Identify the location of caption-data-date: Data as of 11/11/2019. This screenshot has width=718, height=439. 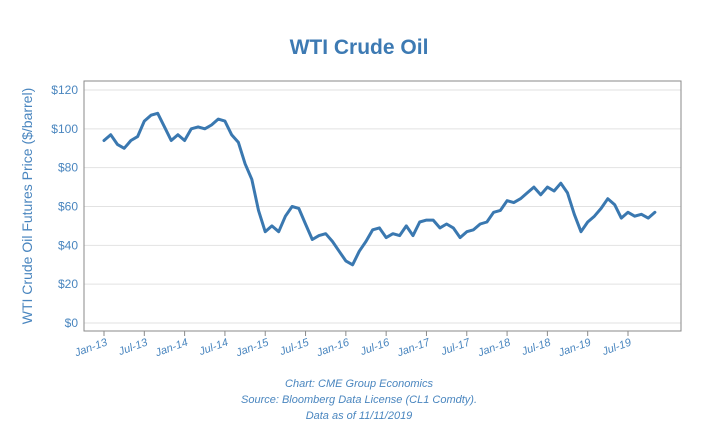
(359, 416).